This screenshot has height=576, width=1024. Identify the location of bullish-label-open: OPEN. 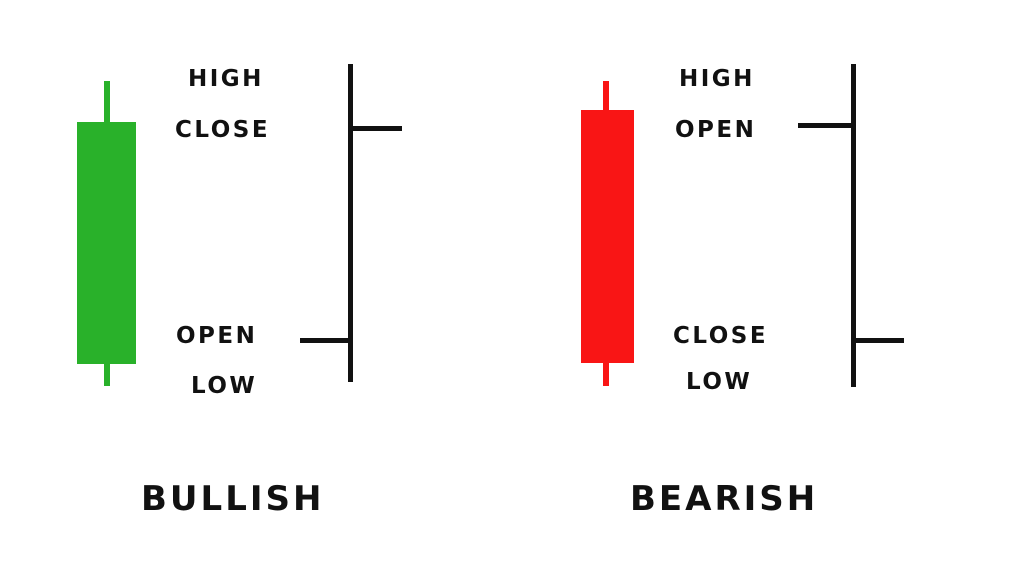
(217, 336).